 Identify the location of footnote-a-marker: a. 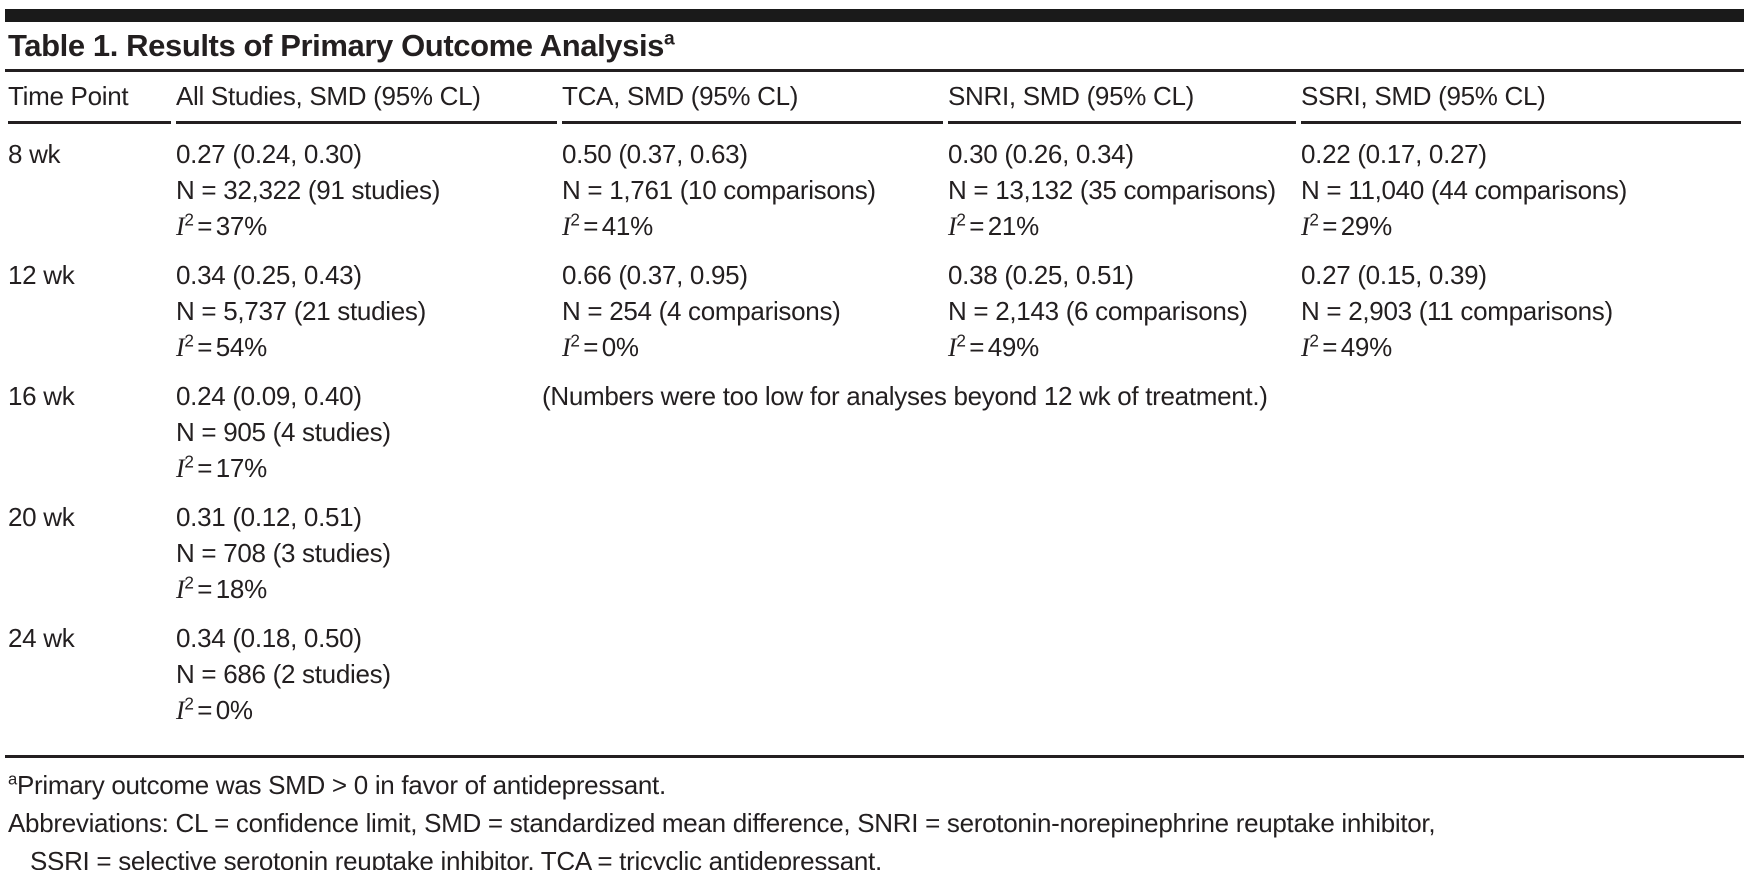
(12, 779).